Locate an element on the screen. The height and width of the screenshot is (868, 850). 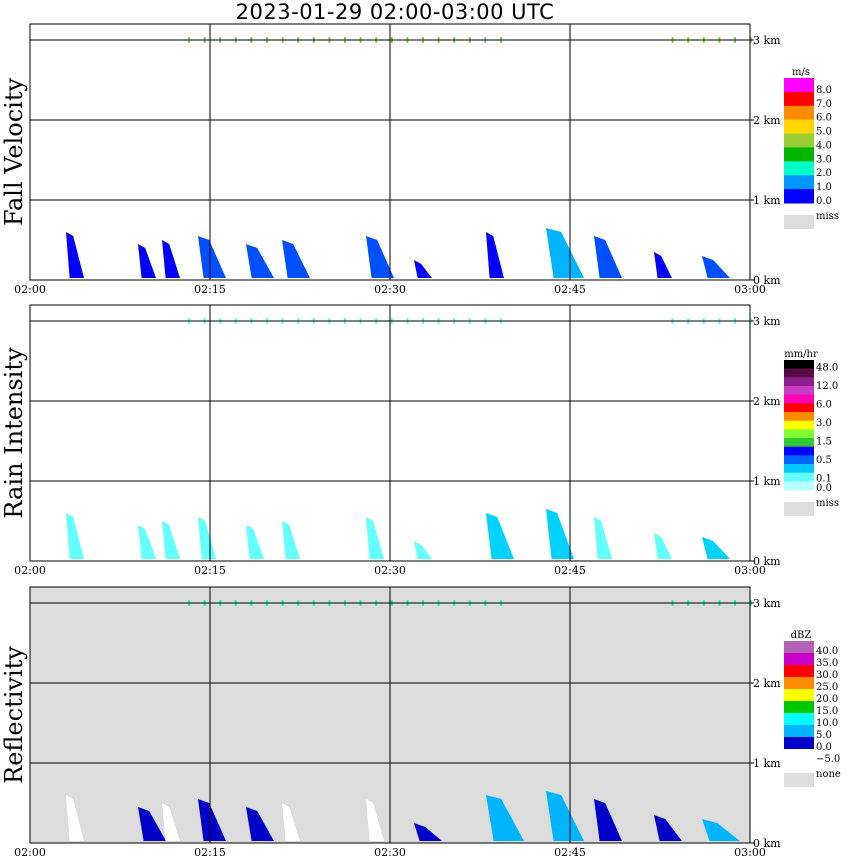
legend-label: 12.0 is located at coordinates (827, 386).